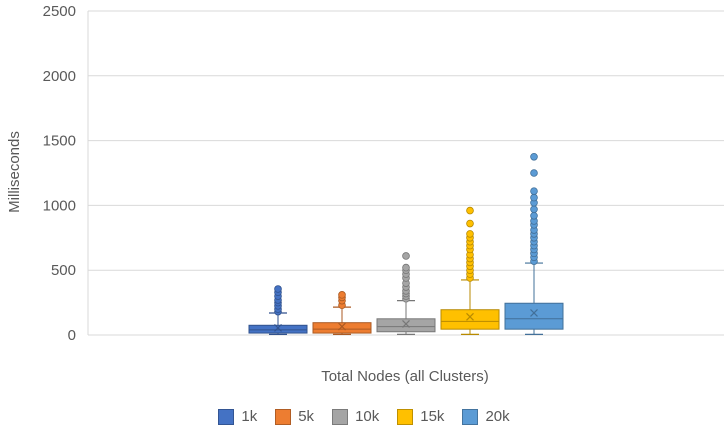 This screenshot has height=431, width=728. Describe the element at coordinates (306, 416) in the screenshot. I see `legend-label: 5k` at that location.